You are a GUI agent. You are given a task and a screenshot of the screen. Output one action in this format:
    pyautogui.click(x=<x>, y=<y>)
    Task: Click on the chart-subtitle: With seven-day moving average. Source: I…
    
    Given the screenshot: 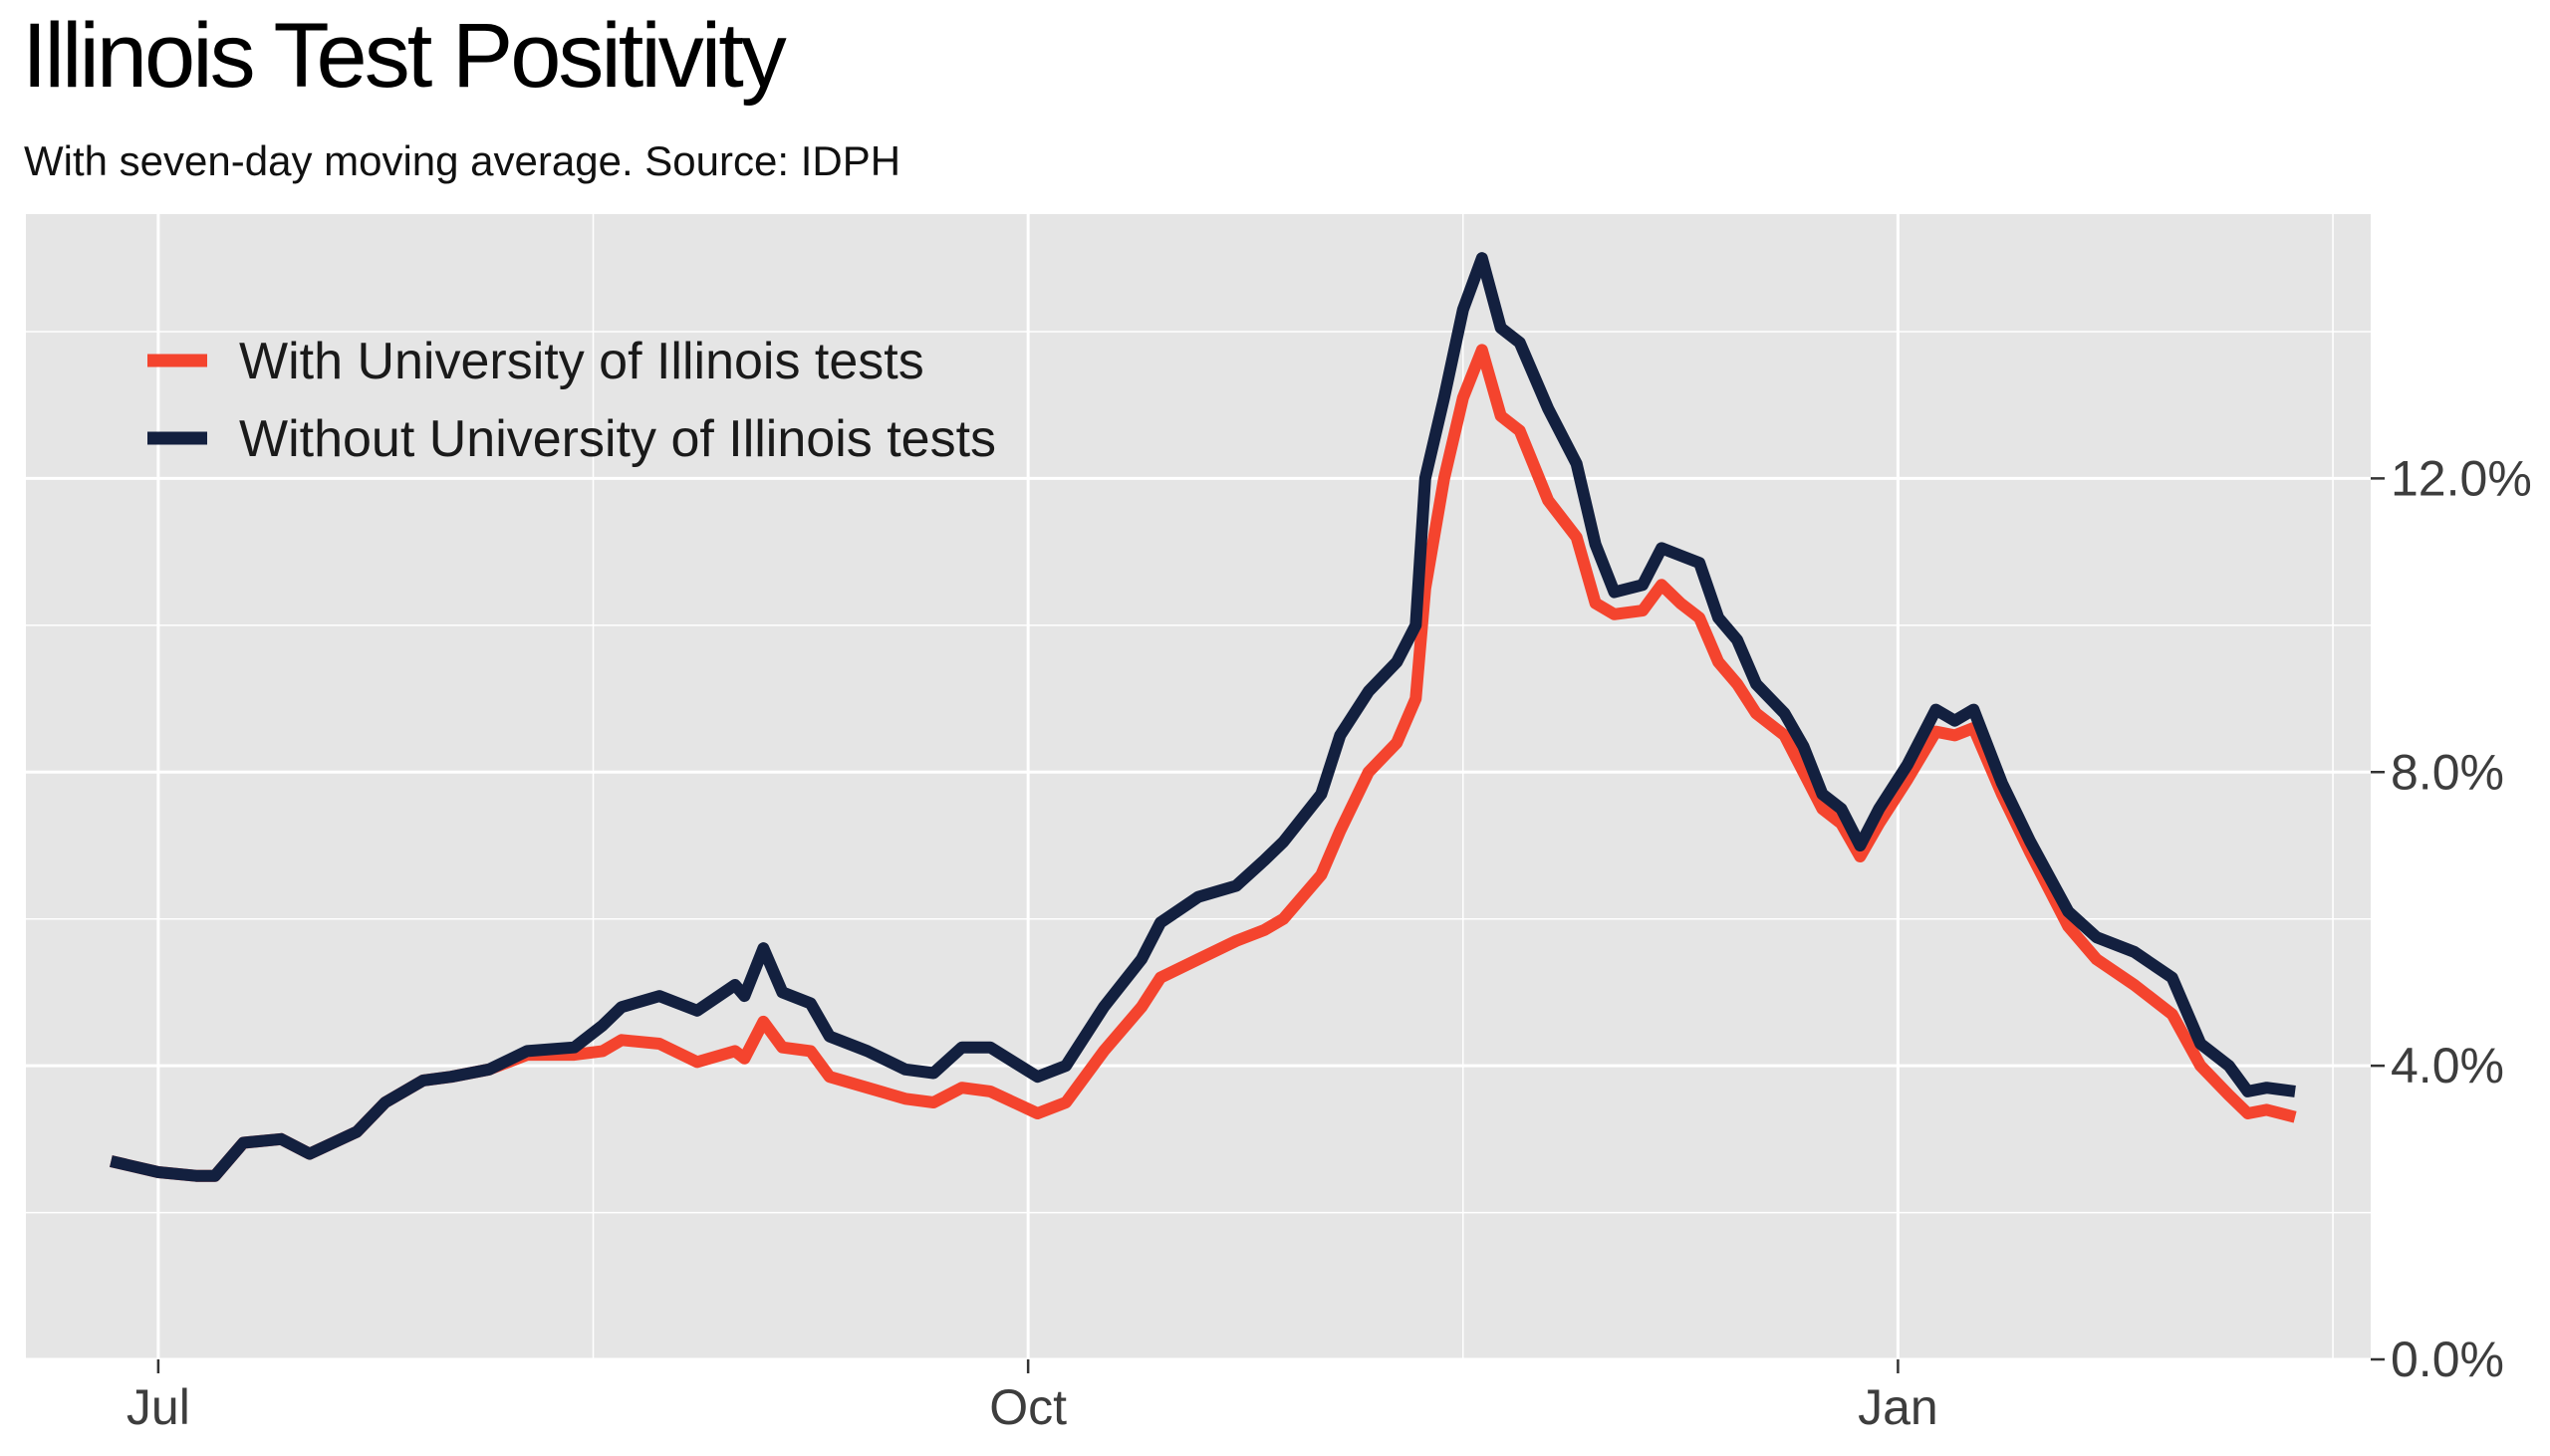 What is the action you would take?
    pyautogui.click(x=462, y=160)
    